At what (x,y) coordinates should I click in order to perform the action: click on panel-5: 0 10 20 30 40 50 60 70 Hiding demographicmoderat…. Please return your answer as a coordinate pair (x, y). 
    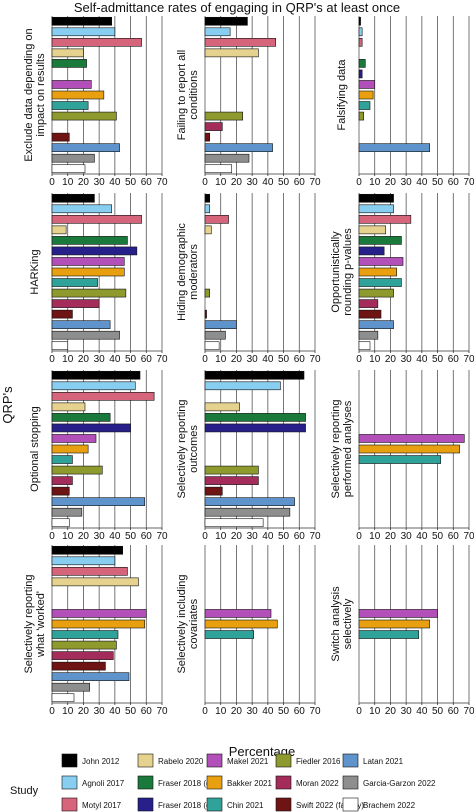
    Looking at the image, I should click on (248, 279).